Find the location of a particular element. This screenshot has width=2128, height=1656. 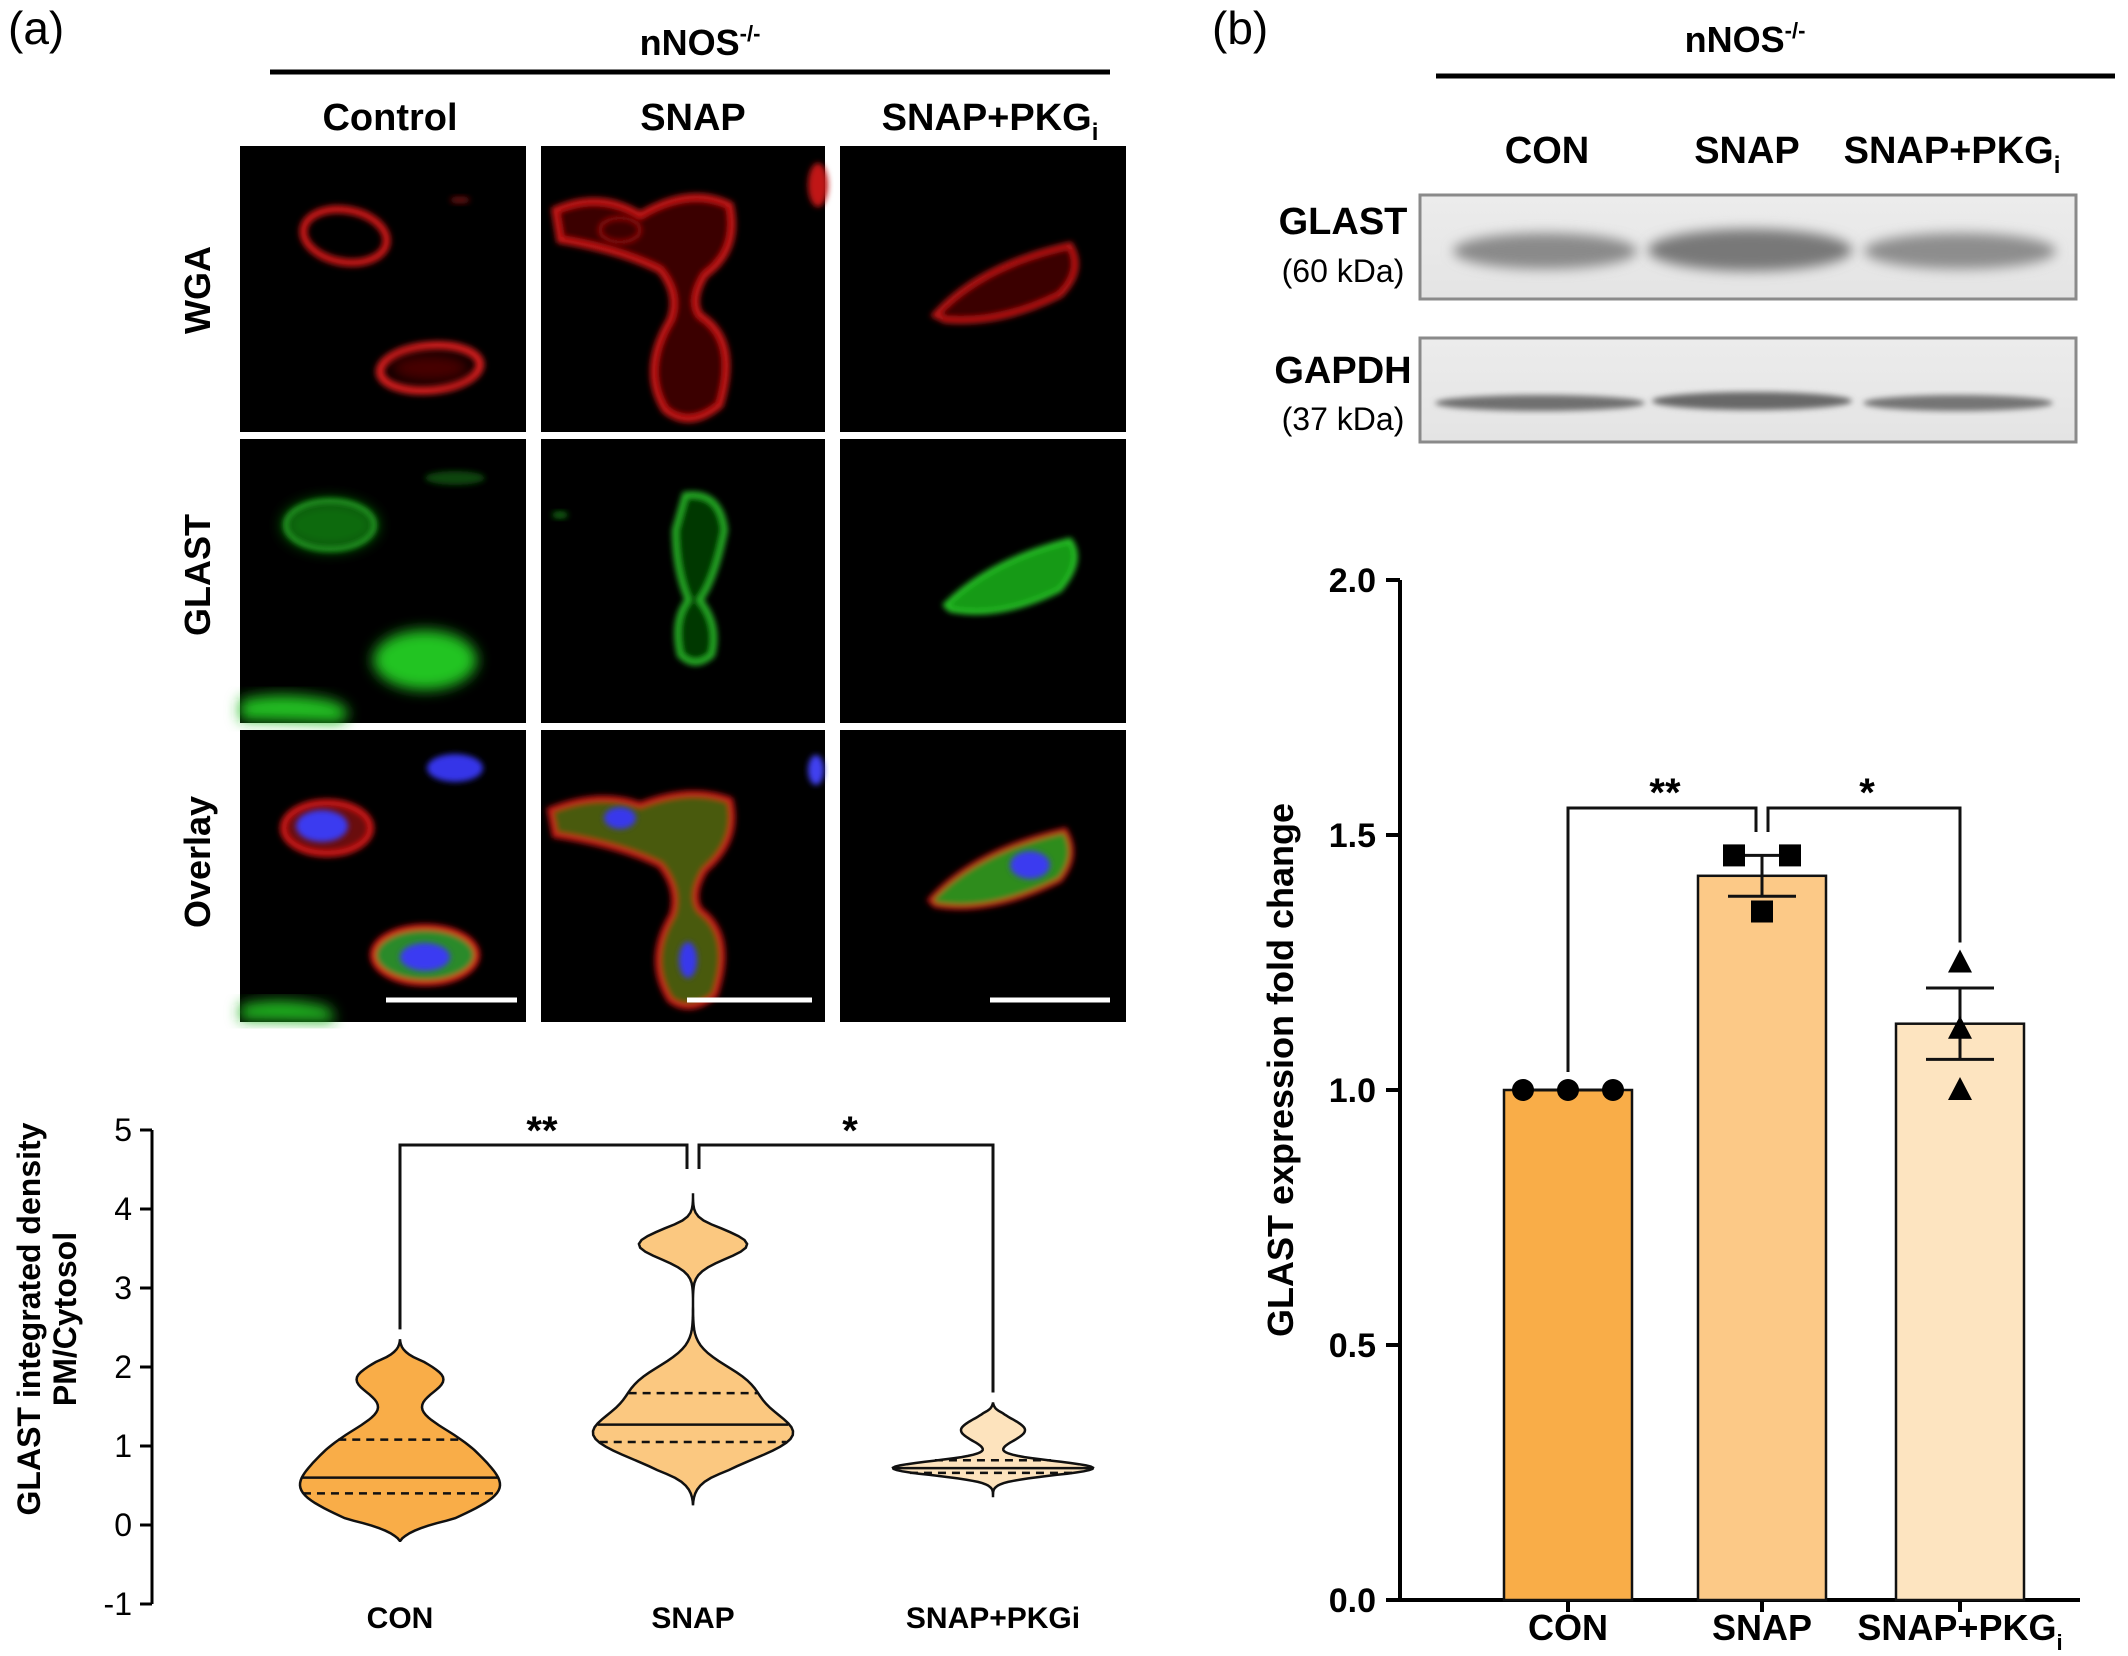

bar-ytick-label: 1.0 is located at coordinates (1352, 1091).